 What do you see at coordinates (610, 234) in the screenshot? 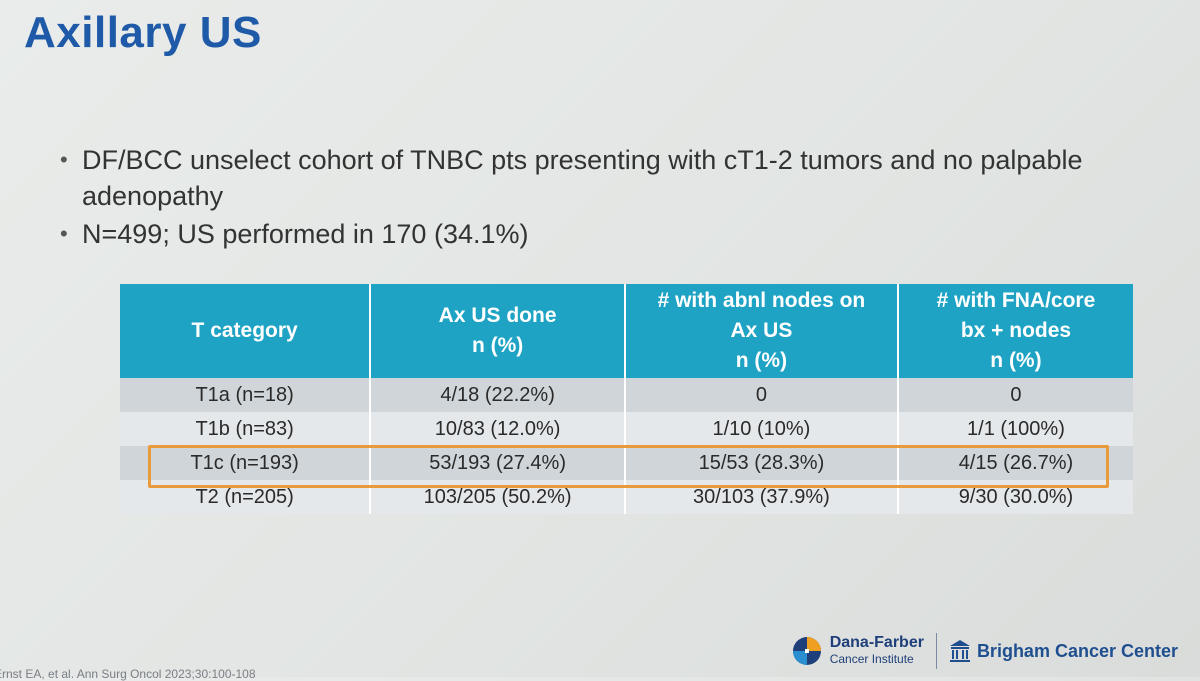
I see `bullet-item: N=499; US performed in 170 (34.1%)` at bounding box center [610, 234].